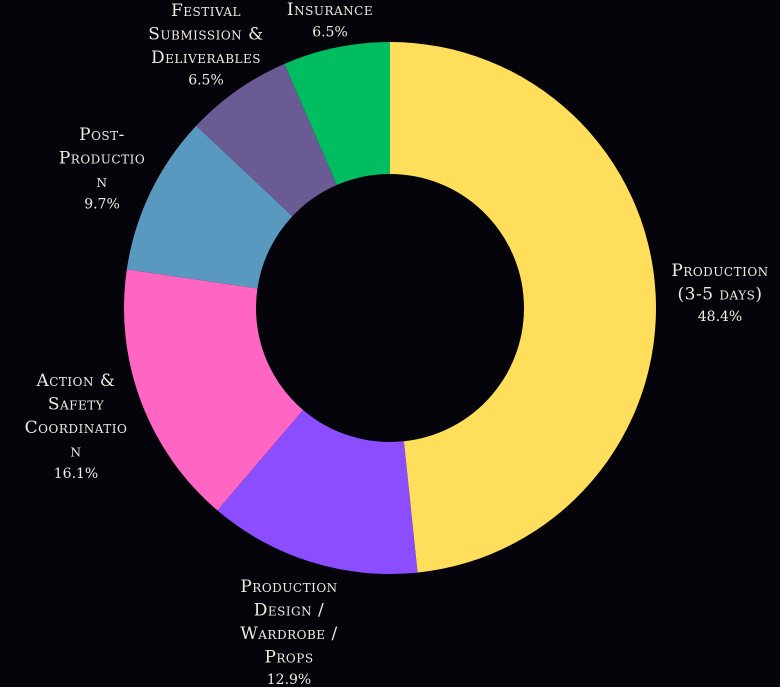 The width and height of the screenshot is (780, 687). I want to click on slice-percent-label: 9.7%, so click(102, 205).